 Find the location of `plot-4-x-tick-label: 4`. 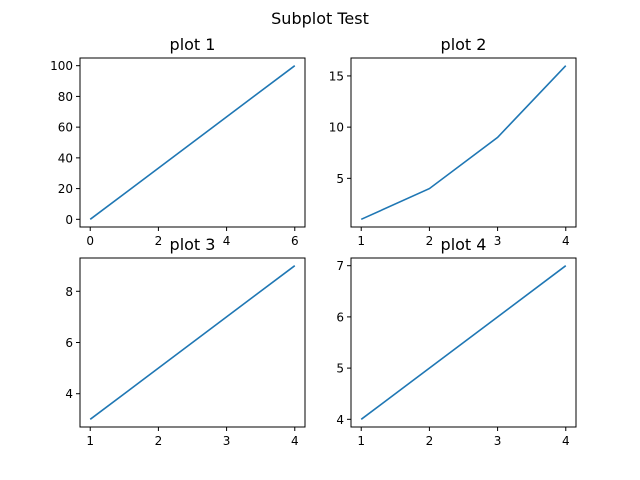

plot-4-x-tick-label: 4 is located at coordinates (566, 441).